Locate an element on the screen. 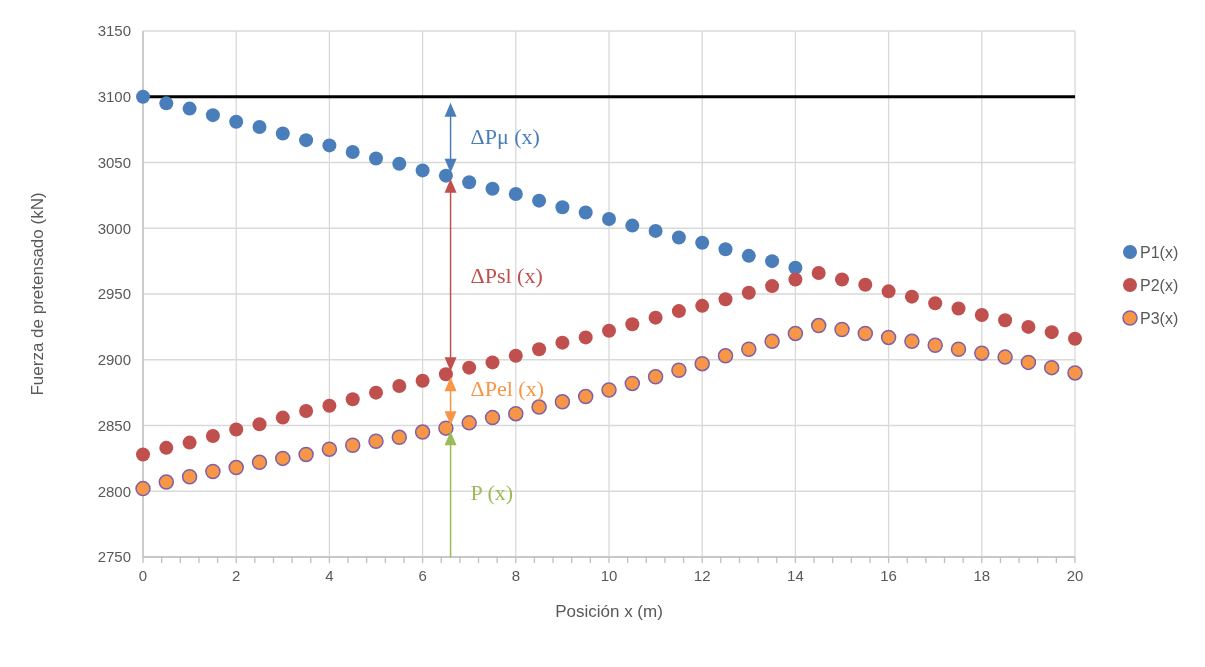 The image size is (1205, 667). annotation: ΔPsl (x) is located at coordinates (506, 275).